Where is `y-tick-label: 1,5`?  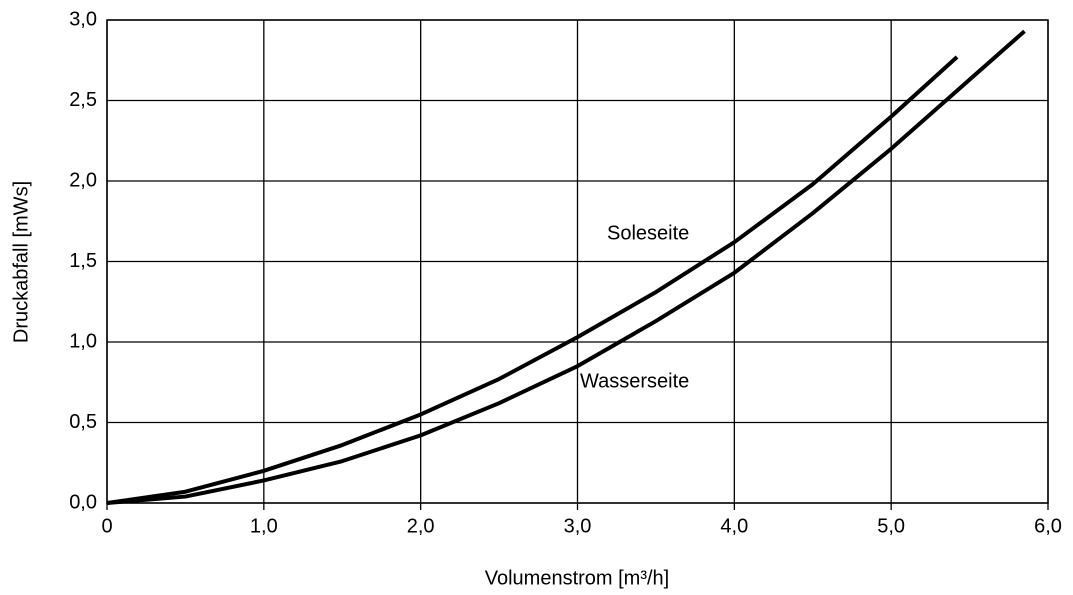
y-tick-label: 1,5 is located at coordinates (83, 261).